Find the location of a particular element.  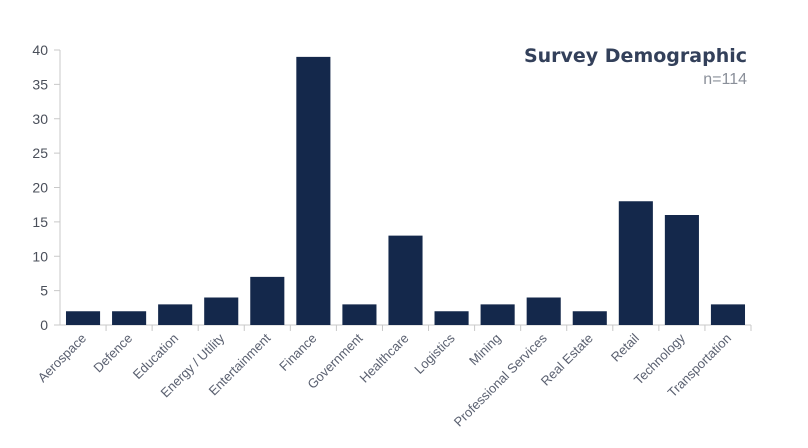

y-tick-label: 15 is located at coordinates (40, 222).